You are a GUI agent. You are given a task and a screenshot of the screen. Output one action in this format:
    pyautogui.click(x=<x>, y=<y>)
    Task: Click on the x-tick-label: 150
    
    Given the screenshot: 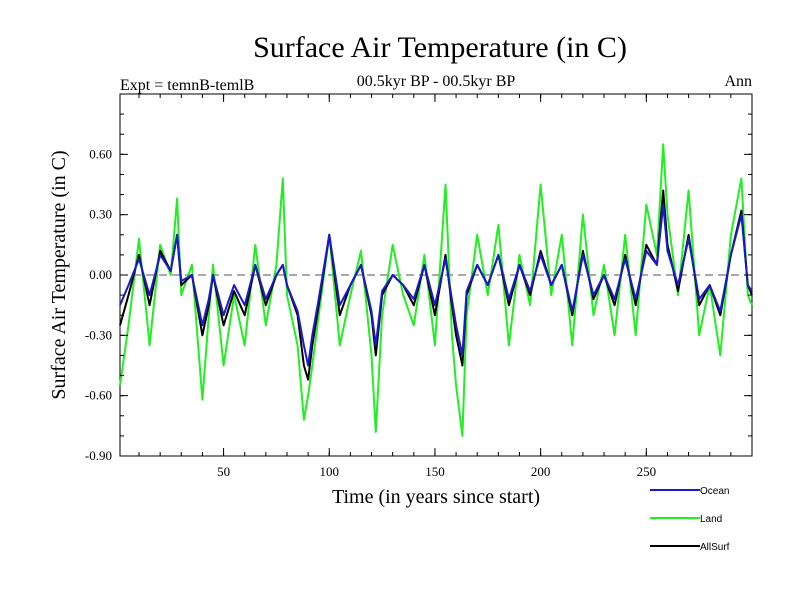 What is the action you would take?
    pyautogui.click(x=435, y=471)
    